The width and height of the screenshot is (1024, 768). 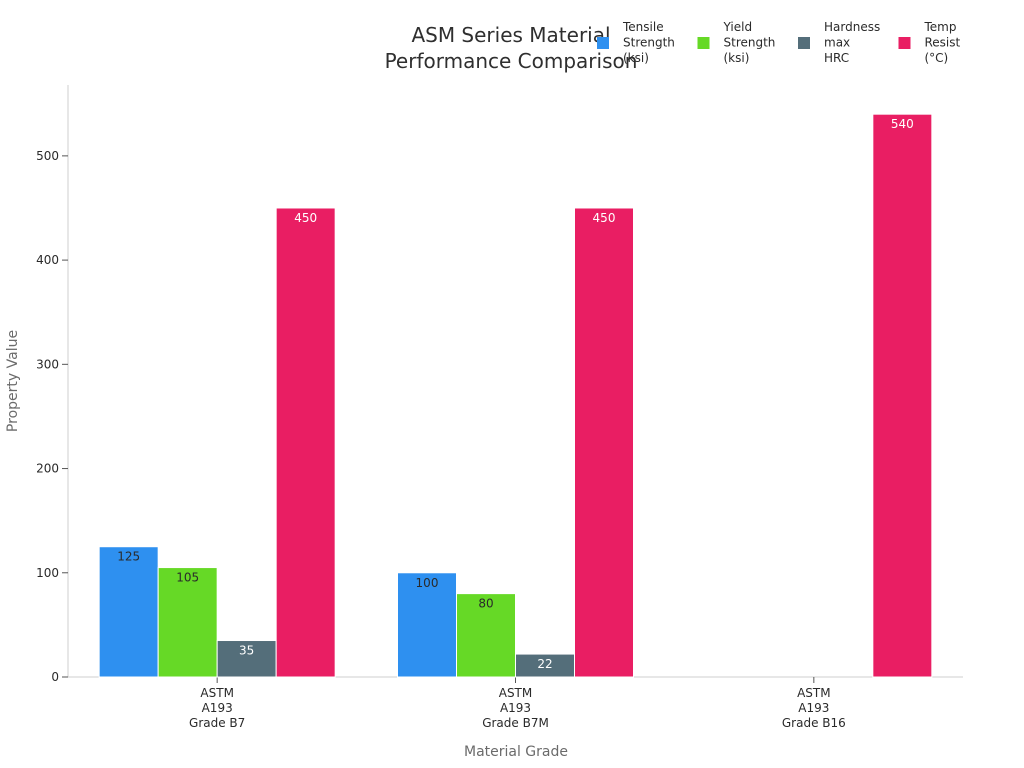 What do you see at coordinates (510, 35) in the screenshot?
I see `chart-title-line: ASM Series Material` at bounding box center [510, 35].